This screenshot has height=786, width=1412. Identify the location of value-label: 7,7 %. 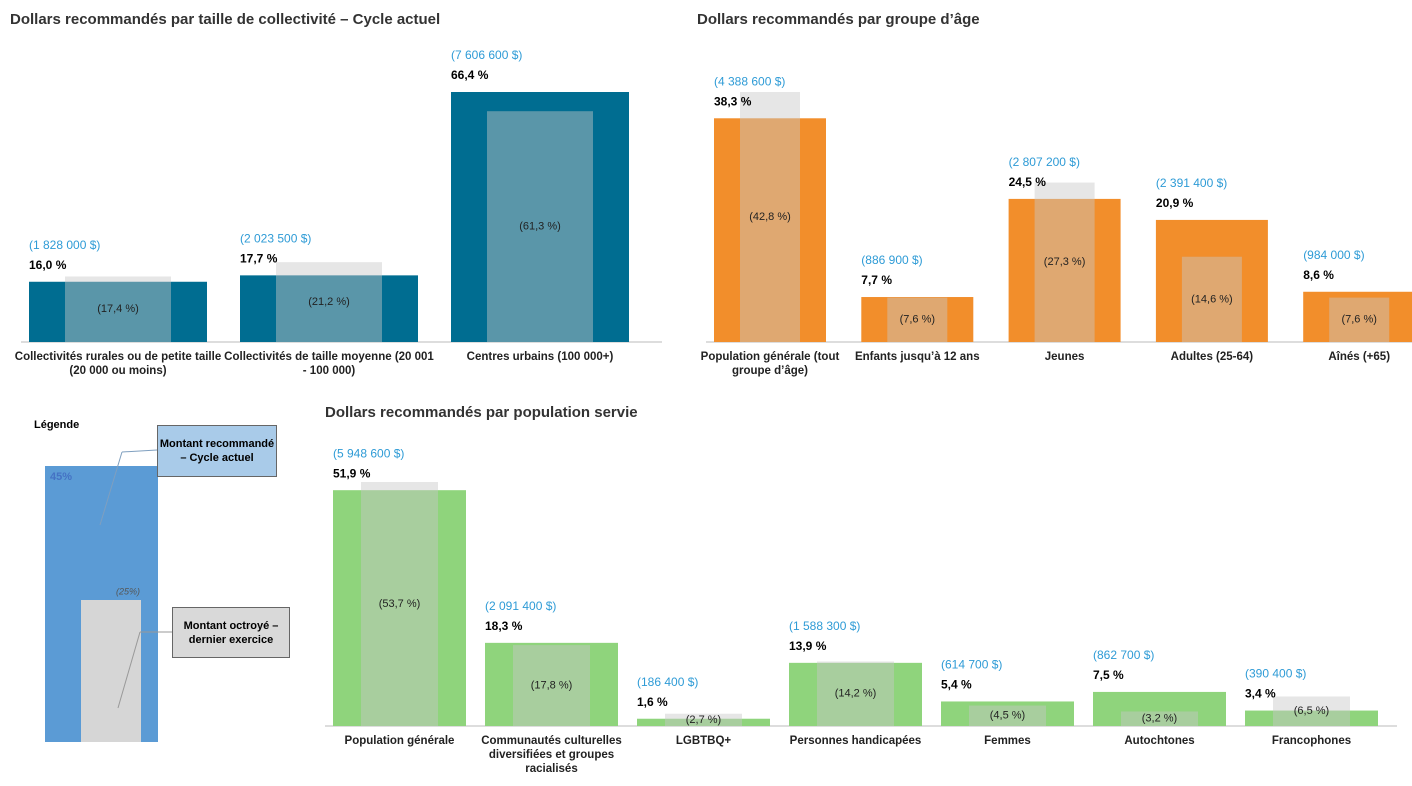
(876, 280).